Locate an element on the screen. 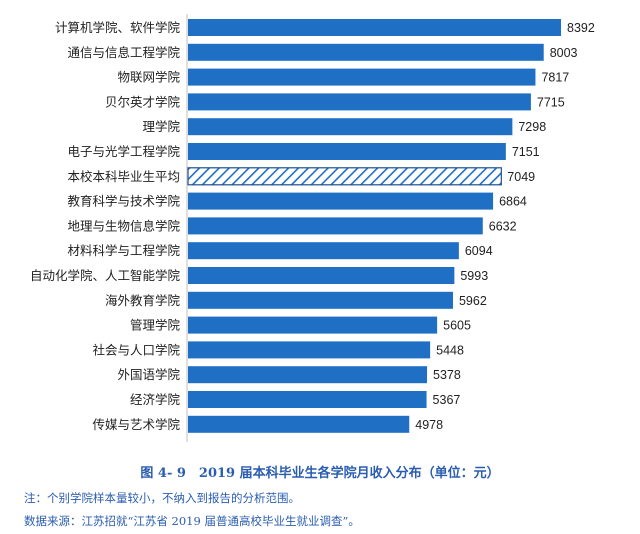 This screenshot has width=640, height=534. category-label: 地理与生物信息学院 is located at coordinates (123, 225).